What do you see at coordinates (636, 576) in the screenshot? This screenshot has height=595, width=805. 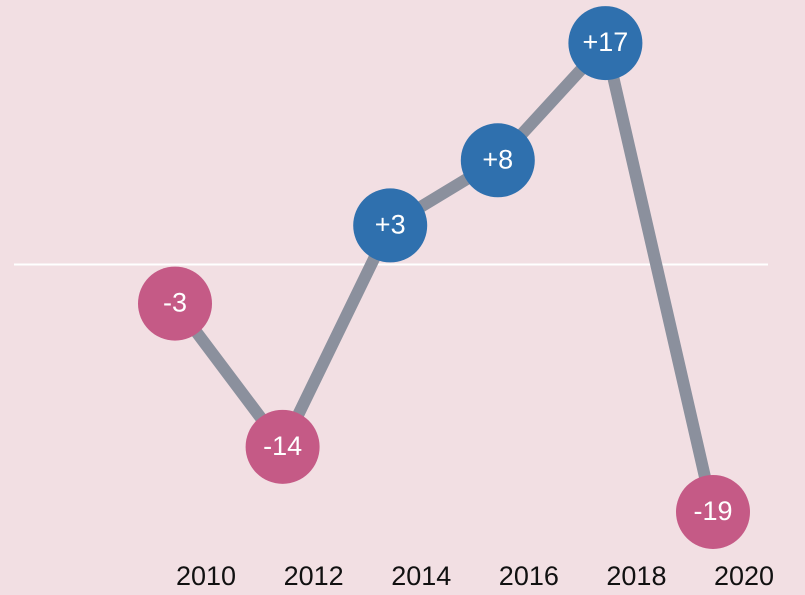 I see `x-tick-label: 2018` at bounding box center [636, 576].